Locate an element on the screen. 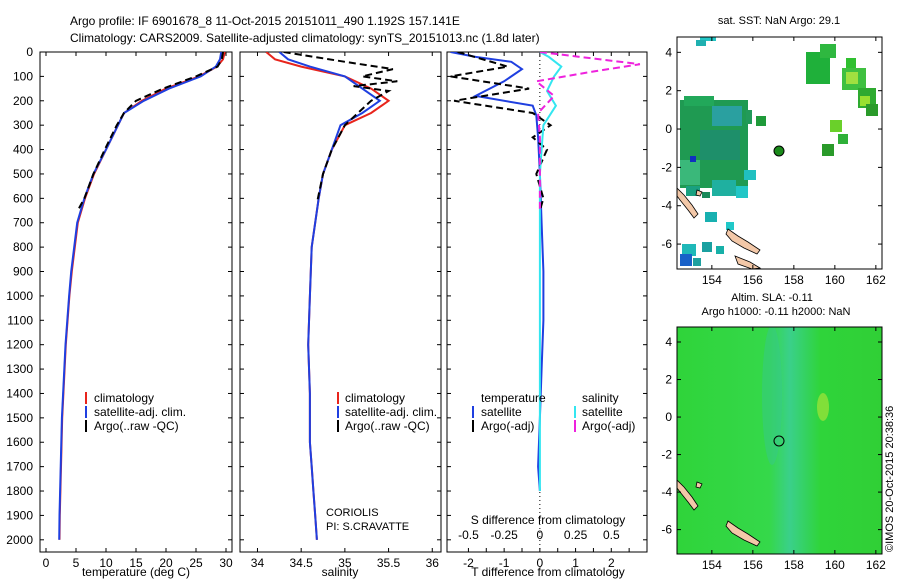 The width and height of the screenshot is (900, 585). depth-tick-label: 1200 is located at coordinates (19, 345).